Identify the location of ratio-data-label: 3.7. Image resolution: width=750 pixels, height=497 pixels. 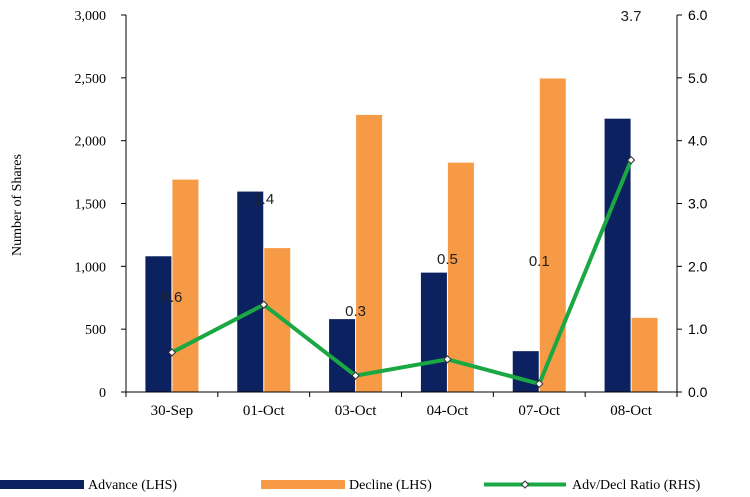
(631, 16).